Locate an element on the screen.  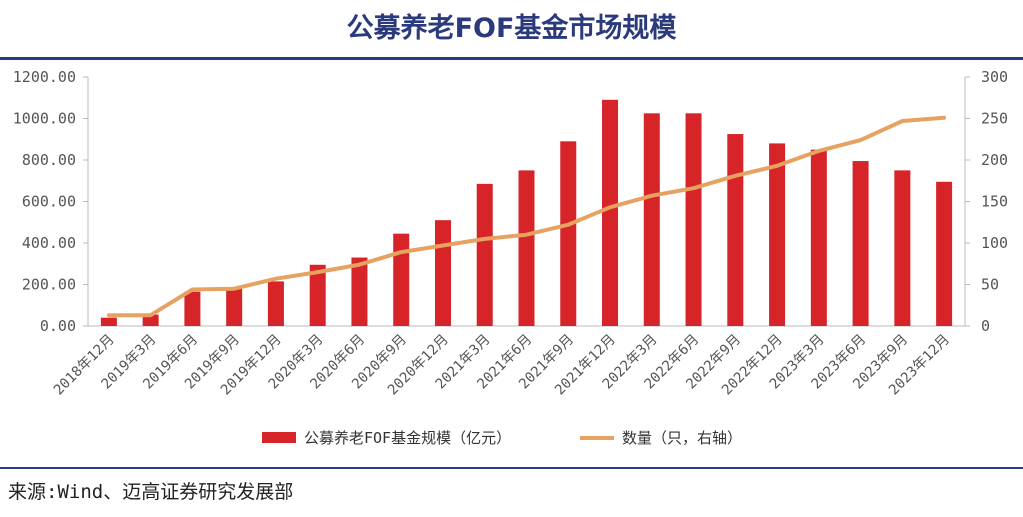
bar-2023年6月 is located at coordinates (860, 243).